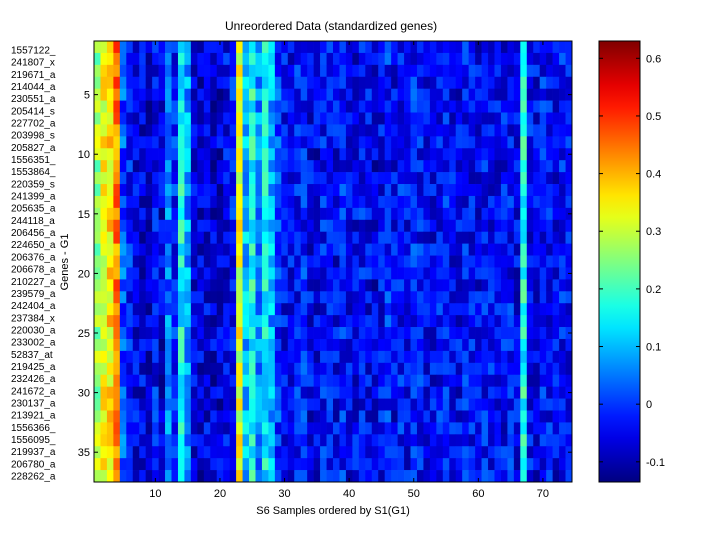 The image size is (720, 540). What do you see at coordinates (33, 148) in the screenshot?
I see `gene-label: 205827_a` at bounding box center [33, 148].